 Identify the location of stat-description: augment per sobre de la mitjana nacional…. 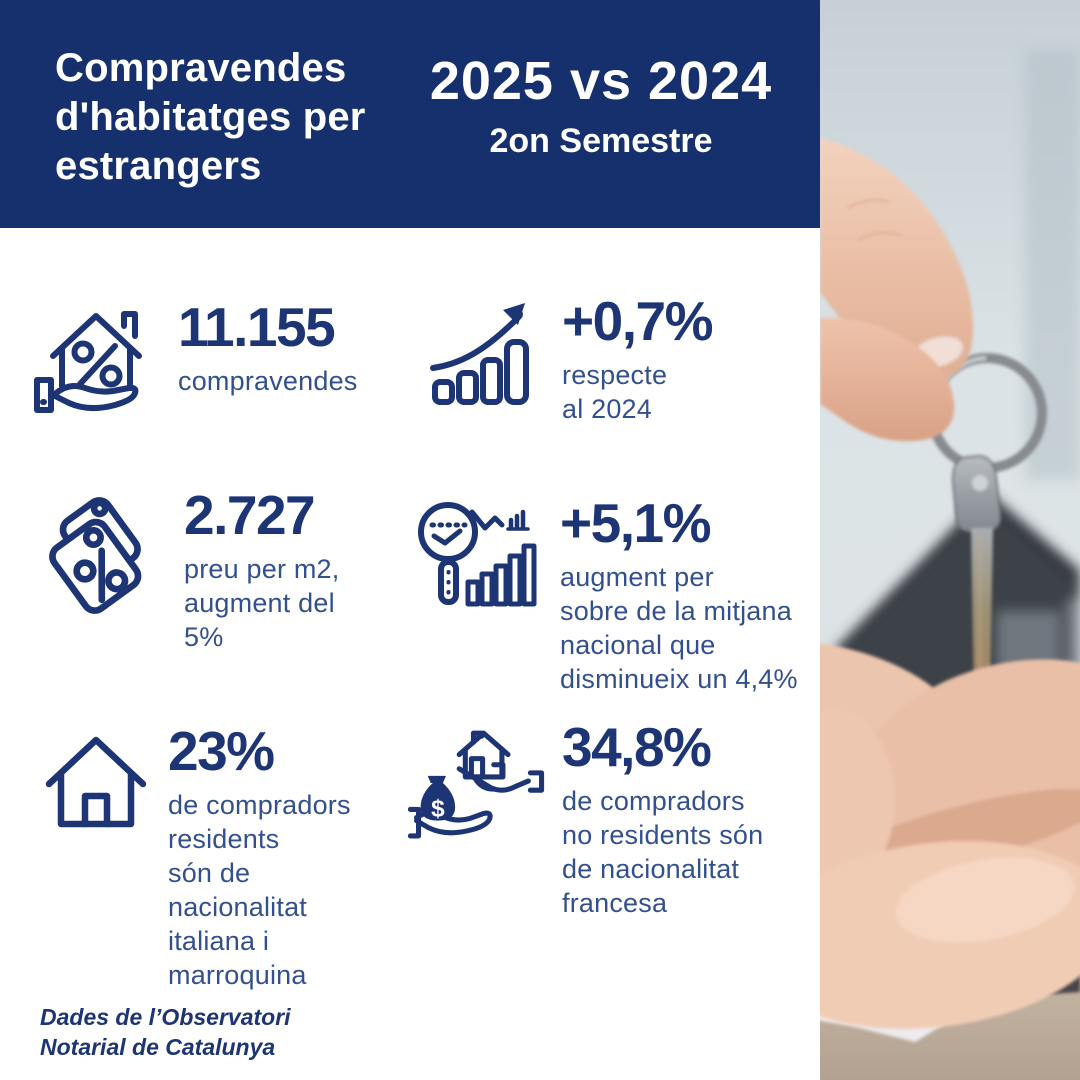
(679, 628).